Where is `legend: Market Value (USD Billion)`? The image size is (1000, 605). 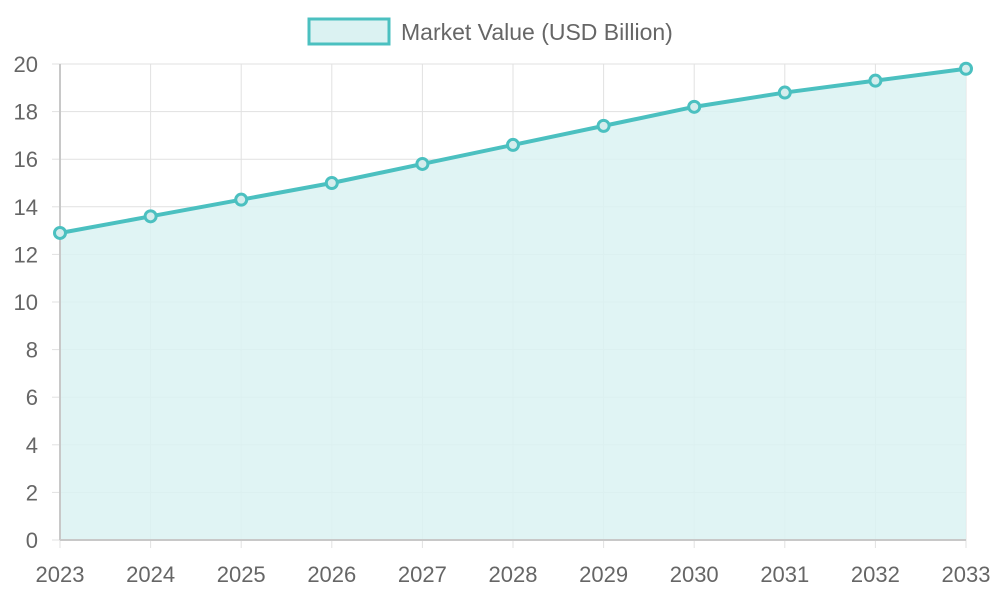 legend: Market Value (USD Billion) is located at coordinates (490, 31).